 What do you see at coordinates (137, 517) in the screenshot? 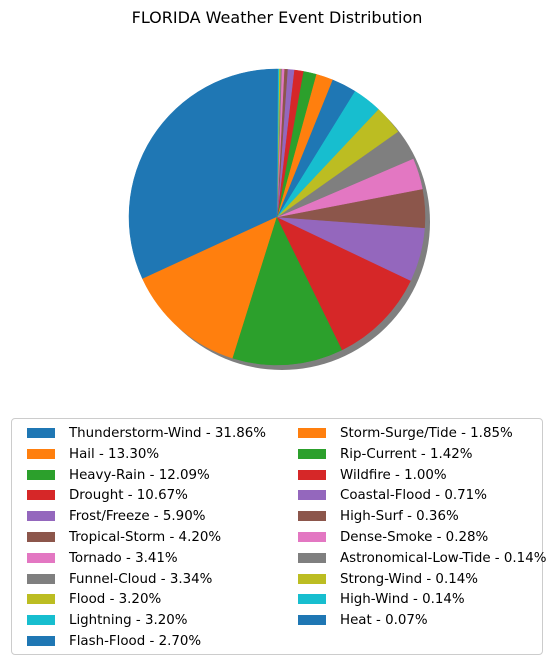
I see `legend-label: Frost/Freeze - 5.90%` at bounding box center [137, 517].